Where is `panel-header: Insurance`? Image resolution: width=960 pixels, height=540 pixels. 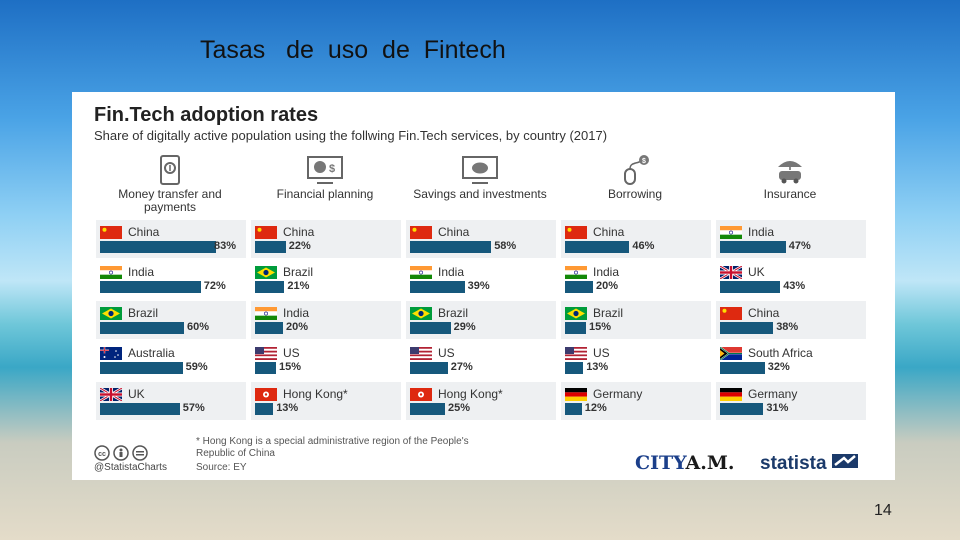 panel-header: Insurance is located at coordinates (790, 185).